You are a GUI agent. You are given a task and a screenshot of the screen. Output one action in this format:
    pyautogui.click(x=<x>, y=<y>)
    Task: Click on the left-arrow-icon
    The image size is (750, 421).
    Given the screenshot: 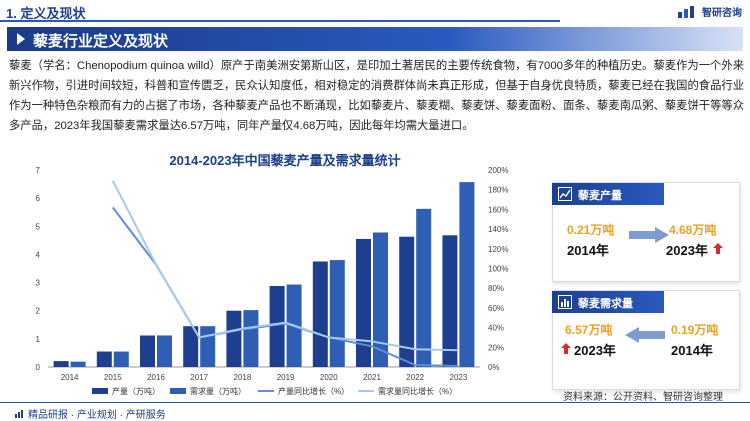 What is the action you would take?
    pyautogui.click(x=645, y=335)
    